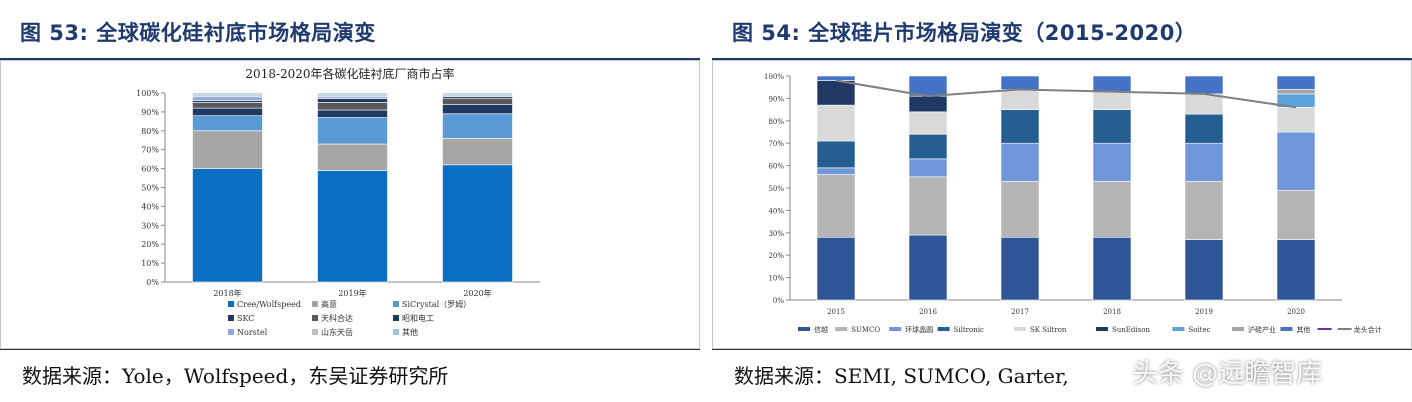 The height and width of the screenshot is (402, 1412). I want to click on legend-label: 高意, so click(329, 304).